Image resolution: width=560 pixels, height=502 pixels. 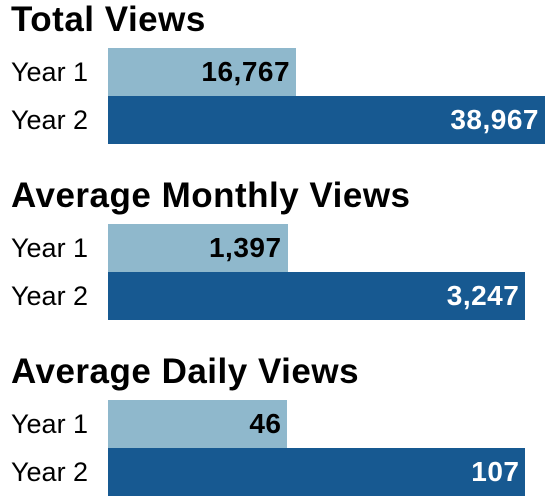 I want to click on bar: 16,767, so click(x=202, y=72).